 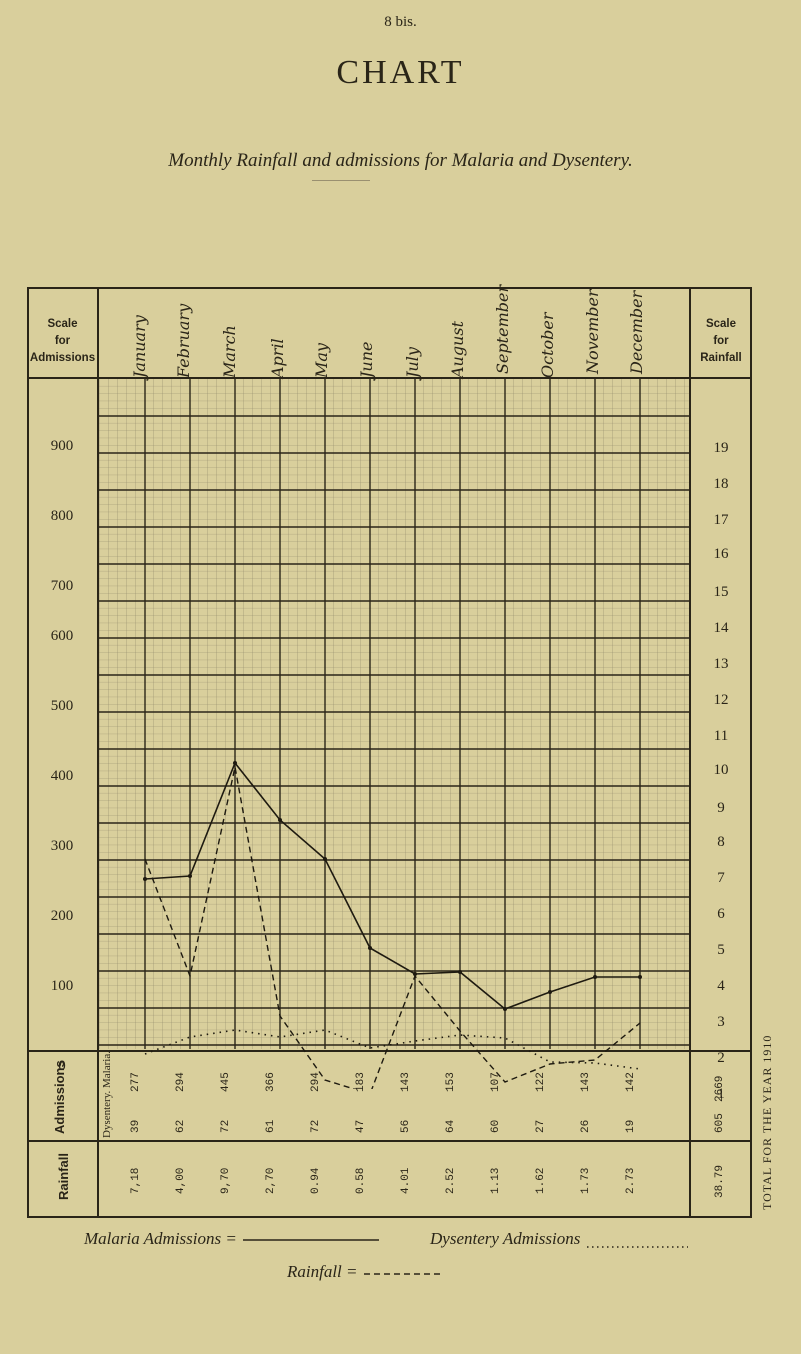 I want to click on rainfall-tick-11: 11, so click(x=721, y=736).